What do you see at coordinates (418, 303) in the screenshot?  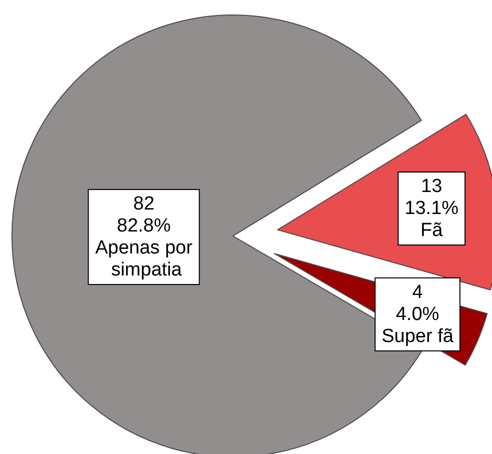 I see `data-label: 4 4.0%` at bounding box center [418, 303].